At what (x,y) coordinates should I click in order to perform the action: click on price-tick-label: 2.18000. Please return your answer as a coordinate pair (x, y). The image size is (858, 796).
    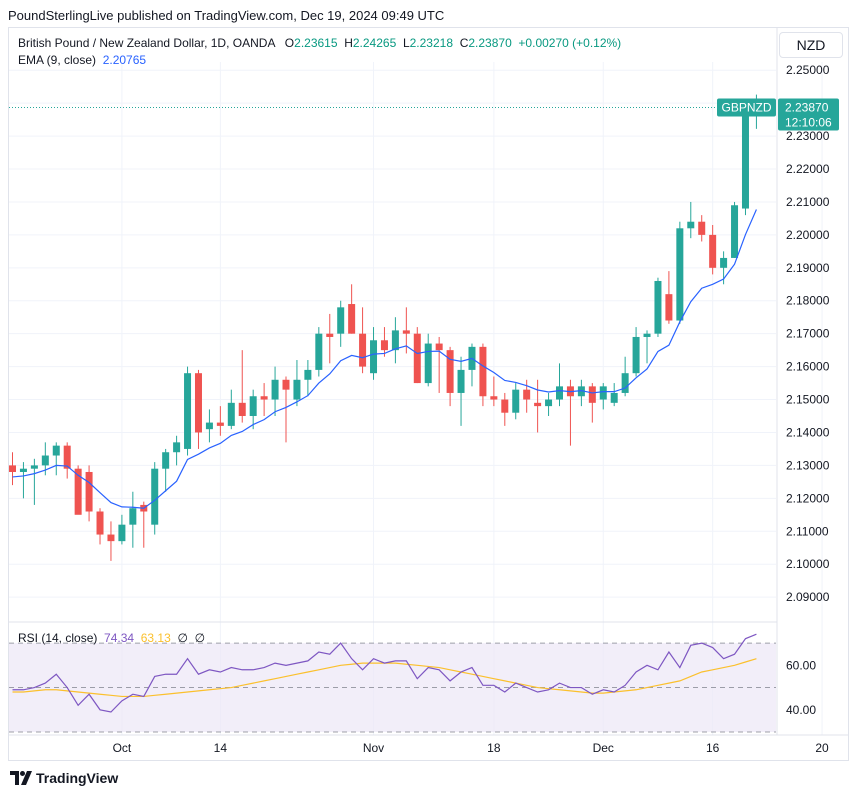
    Looking at the image, I should click on (808, 301).